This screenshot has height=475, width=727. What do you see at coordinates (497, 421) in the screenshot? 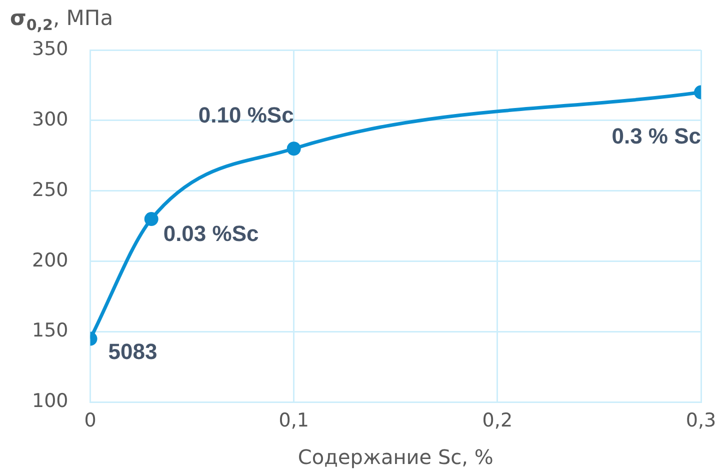
I see `x-tick-label: 0,2` at bounding box center [497, 421].